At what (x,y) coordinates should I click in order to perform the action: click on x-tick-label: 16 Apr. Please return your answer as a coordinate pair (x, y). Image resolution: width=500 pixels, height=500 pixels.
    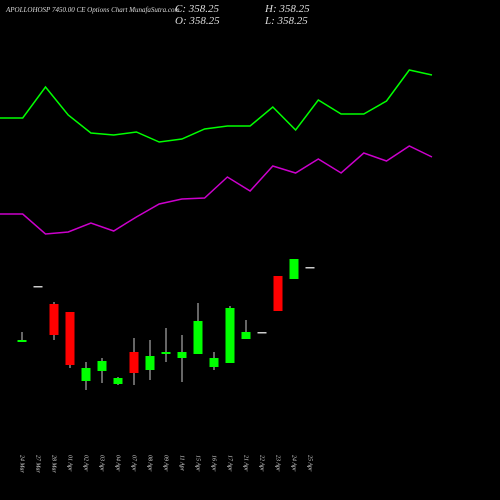
    Looking at the image, I should click on (214, 463).